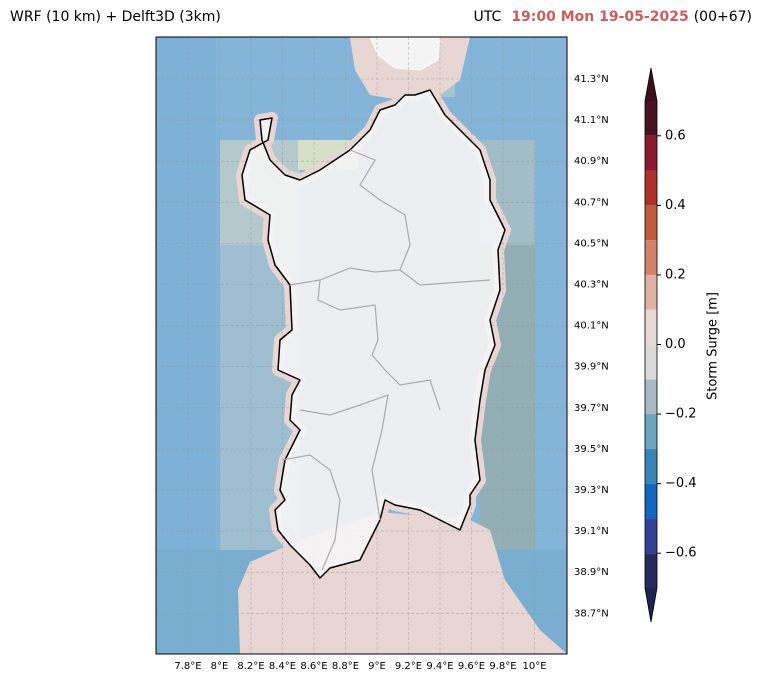  What do you see at coordinates (591, 613) in the screenshot?
I see `lat-tick-label: 38.7°N` at bounding box center [591, 613].